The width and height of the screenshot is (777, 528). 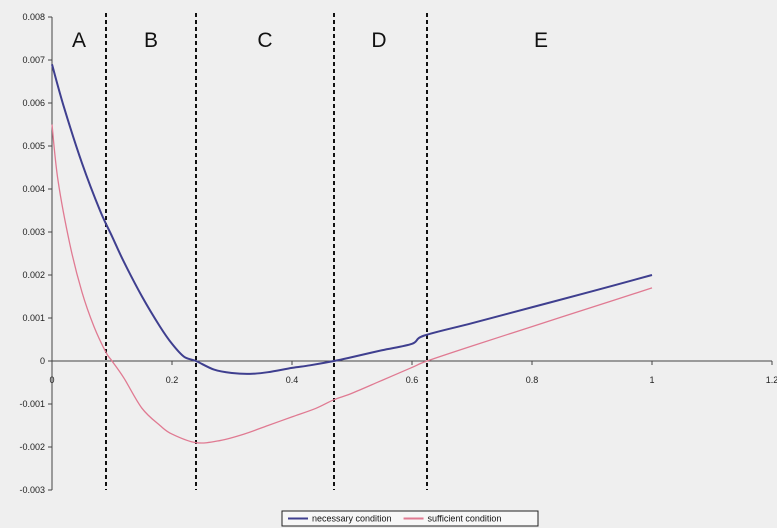 I want to click on x-tick-label: 0.6, so click(x=412, y=380).